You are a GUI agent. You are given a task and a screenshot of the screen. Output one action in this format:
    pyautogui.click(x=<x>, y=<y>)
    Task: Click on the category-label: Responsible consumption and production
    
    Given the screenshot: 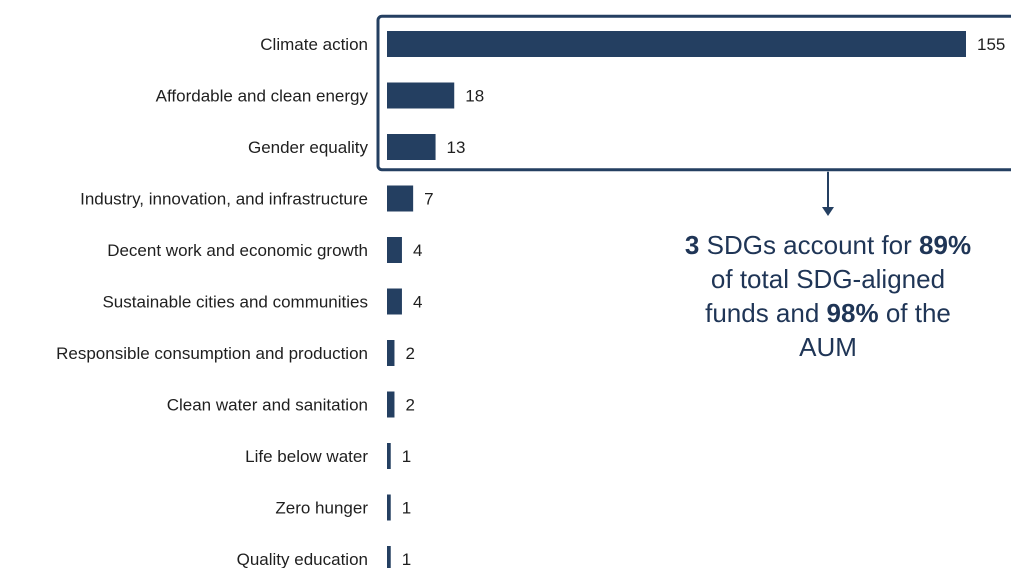 What is the action you would take?
    pyautogui.click(x=212, y=353)
    